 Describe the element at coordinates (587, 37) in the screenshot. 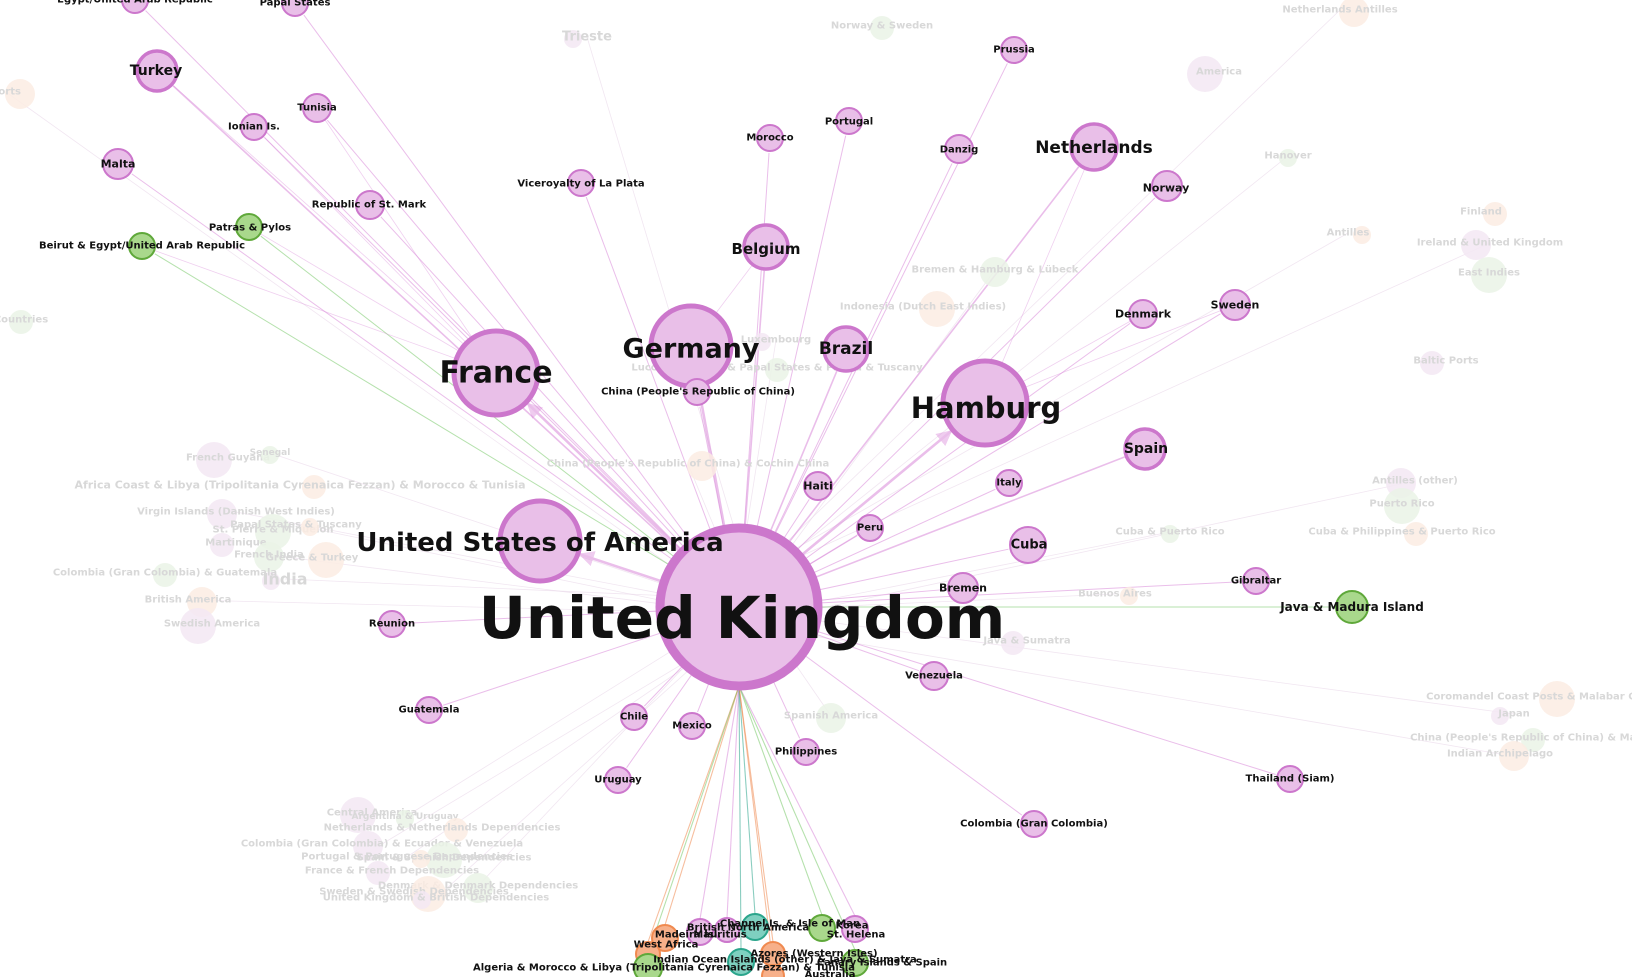

I see `faded-node-label: Trieste` at that location.